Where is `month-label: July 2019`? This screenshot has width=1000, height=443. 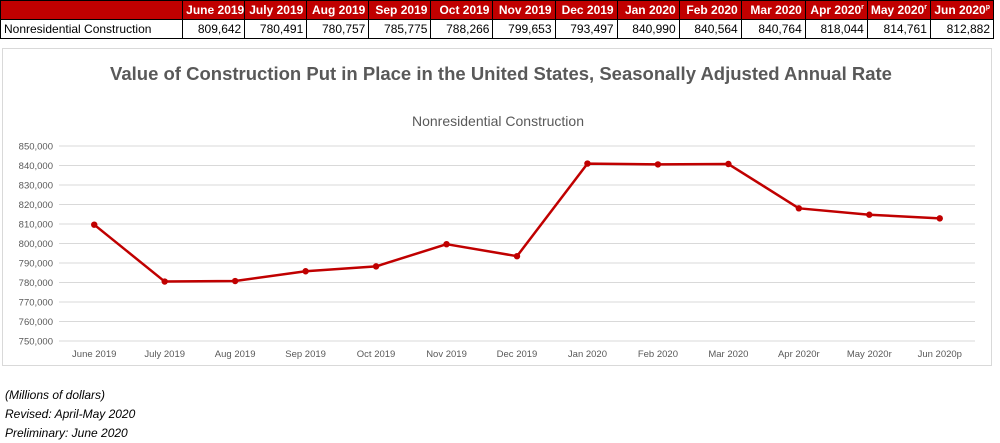
month-label: July 2019 is located at coordinates (276, 10).